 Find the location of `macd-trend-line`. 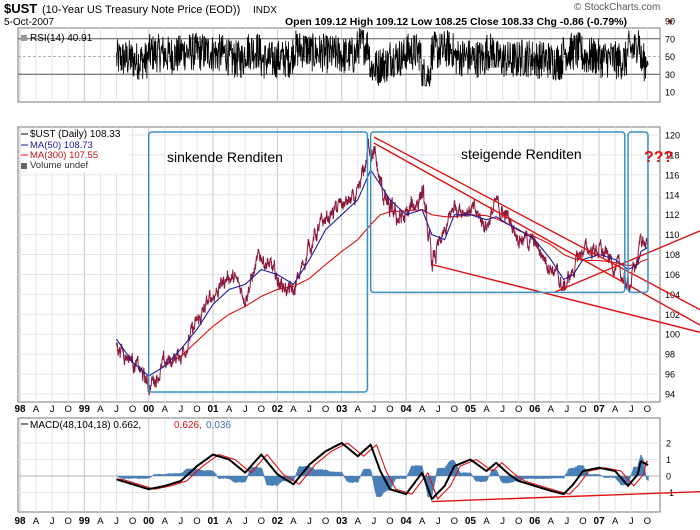

macd-trend-line is located at coordinates (565, 496).